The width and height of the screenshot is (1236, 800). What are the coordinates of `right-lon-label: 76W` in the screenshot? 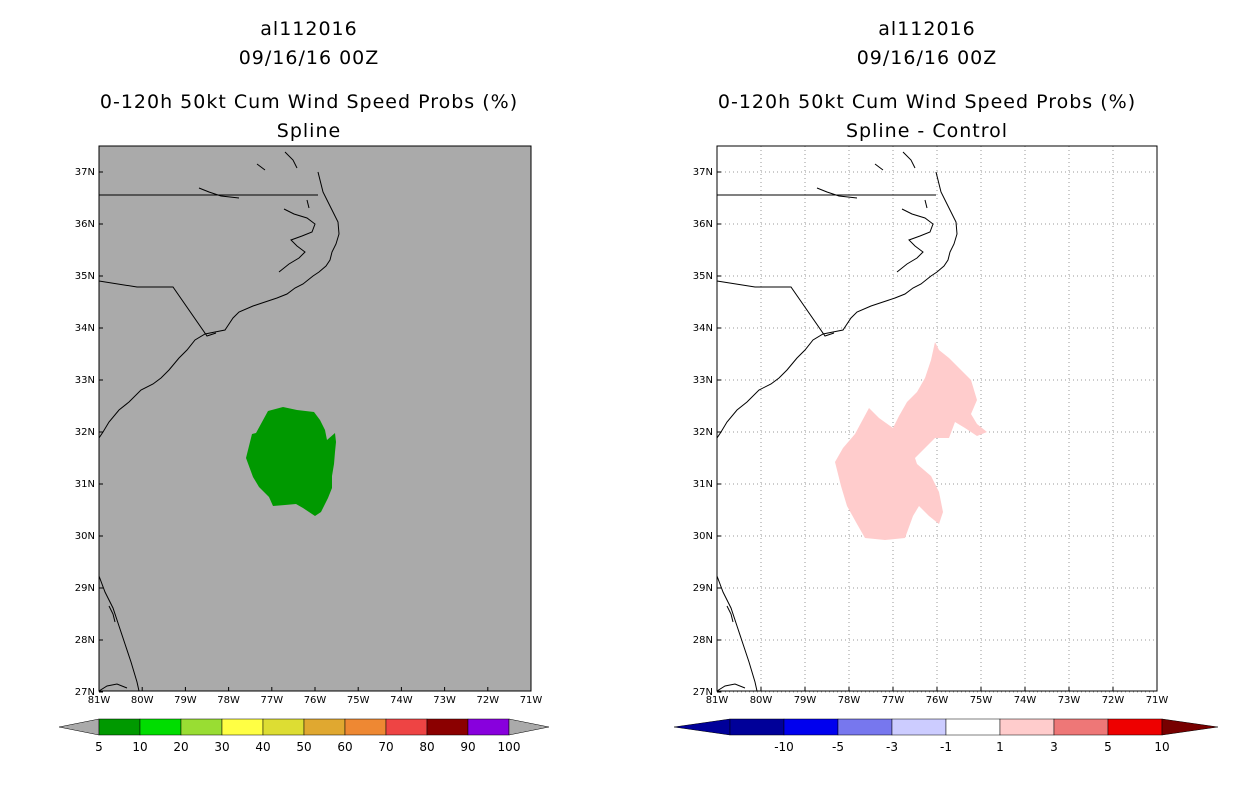 It's located at (937, 700).